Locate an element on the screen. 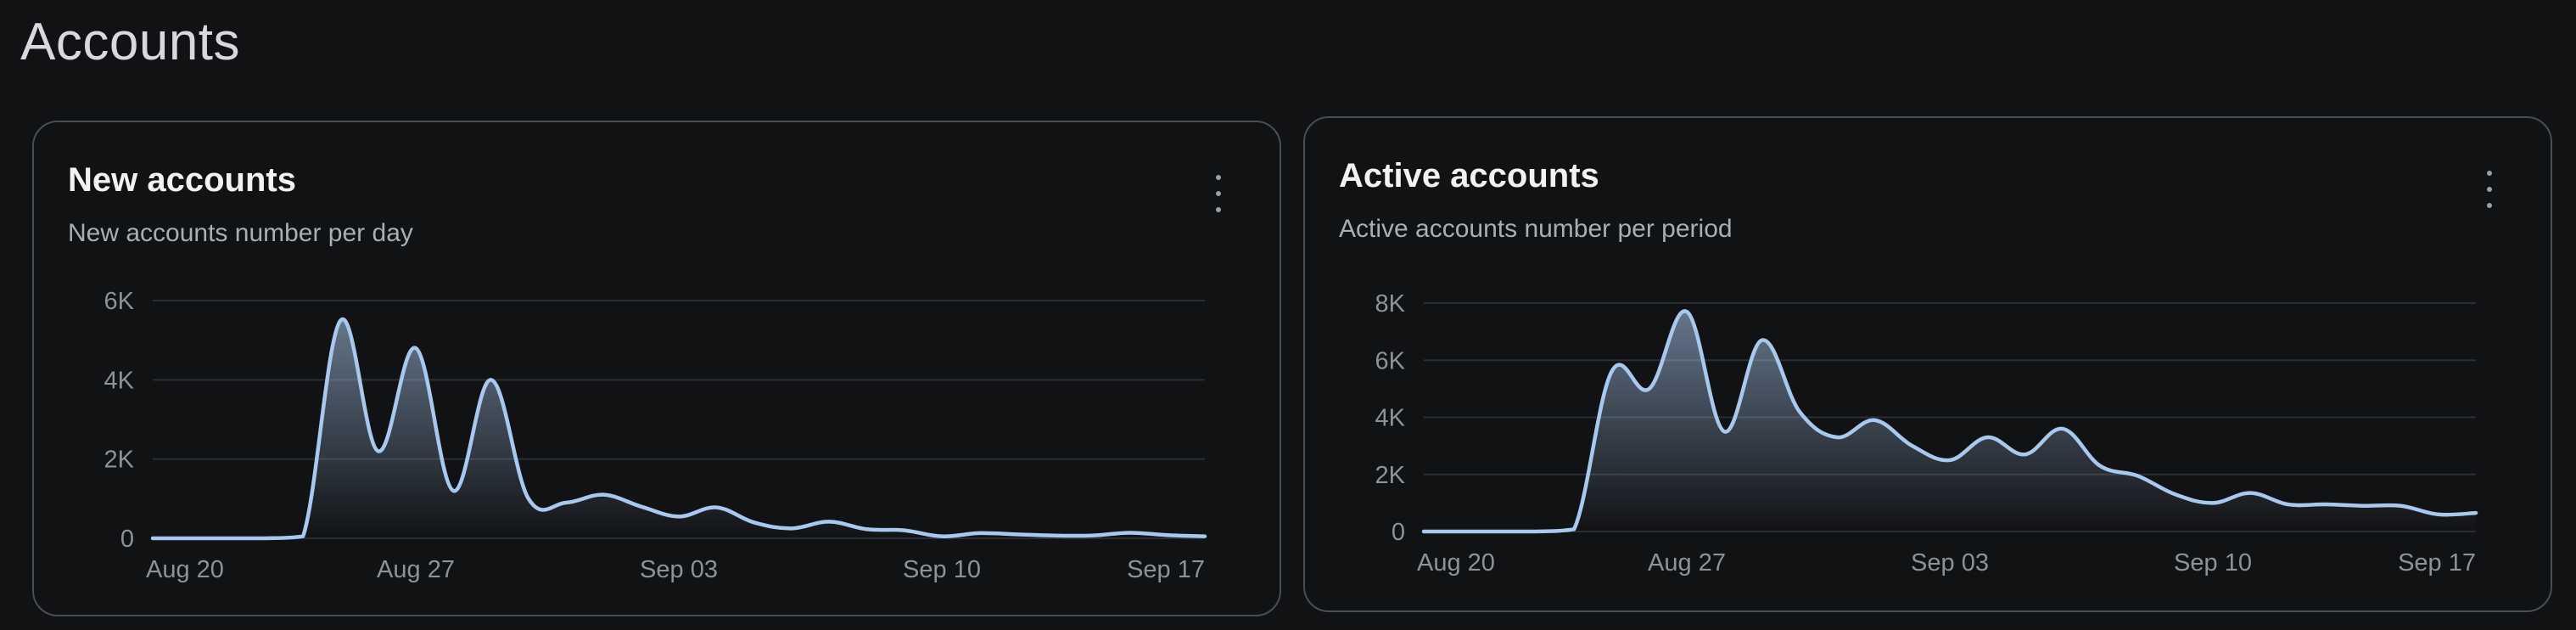 Image resolution: width=2576 pixels, height=630 pixels. page-title: Accounts is located at coordinates (131, 42).